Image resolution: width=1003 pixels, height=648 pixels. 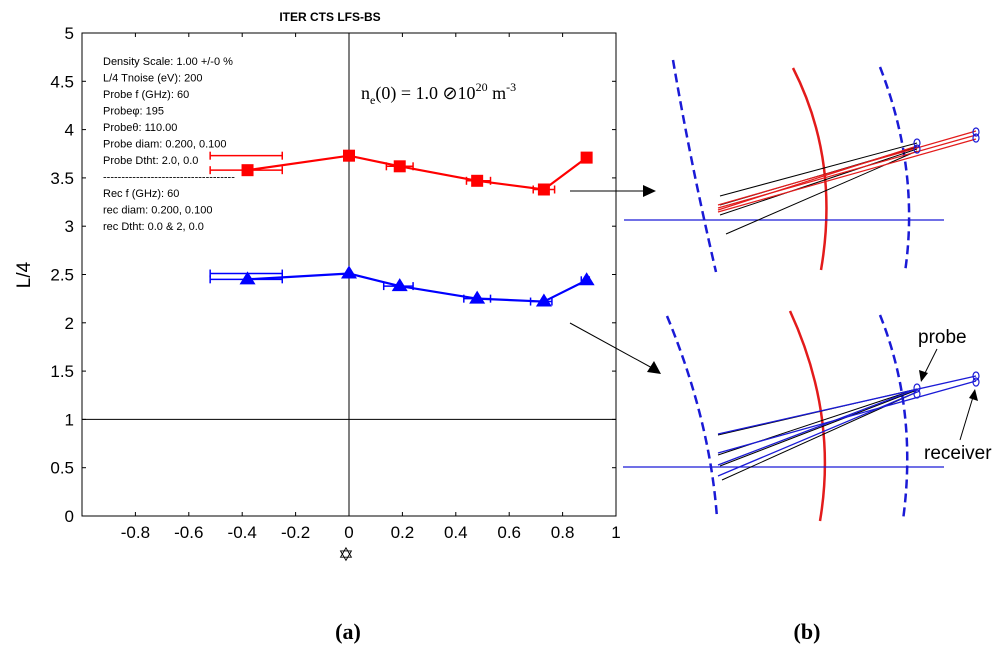 I want to click on x-tick-label: 0.6, so click(x=509, y=532).